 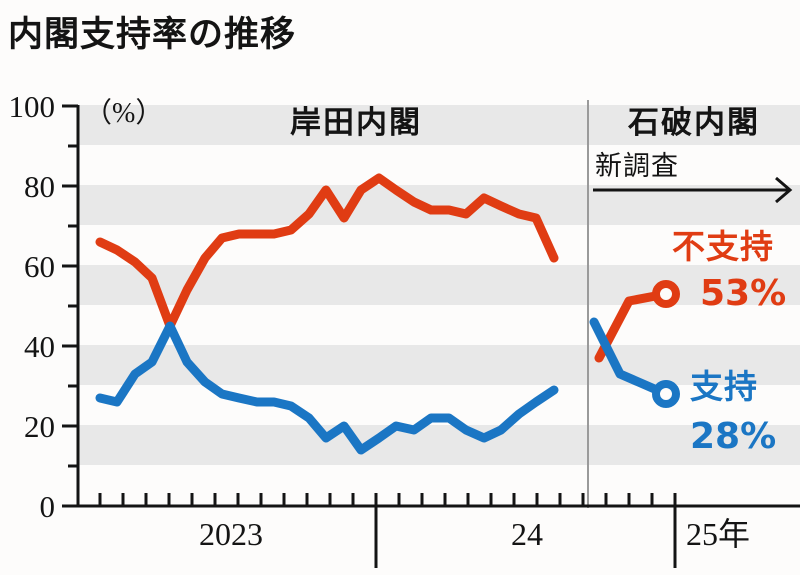 I want to click on cabinet-label-ishiba: 石破内閣, so click(x=693, y=123).